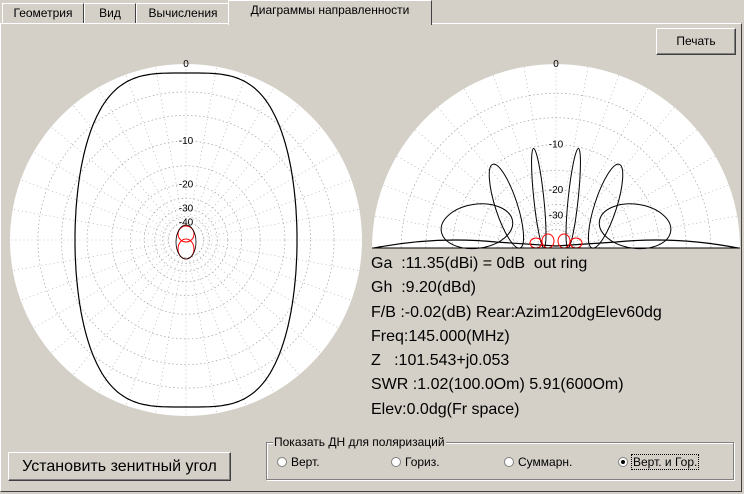  I want to click on tab-view: Вид, so click(110, 13).